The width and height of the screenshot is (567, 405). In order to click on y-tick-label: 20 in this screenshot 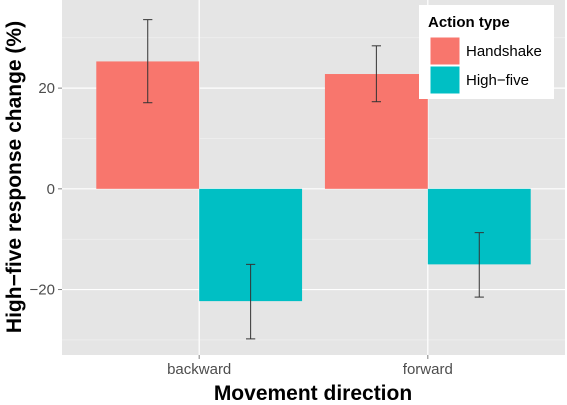, I will do `click(46, 88)`.